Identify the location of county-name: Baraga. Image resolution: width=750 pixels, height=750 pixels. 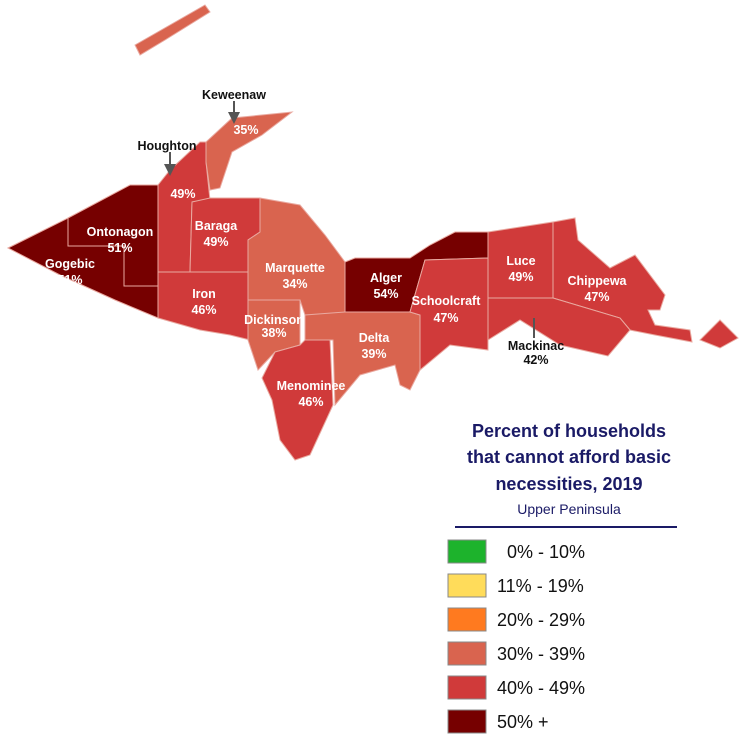
(216, 226).